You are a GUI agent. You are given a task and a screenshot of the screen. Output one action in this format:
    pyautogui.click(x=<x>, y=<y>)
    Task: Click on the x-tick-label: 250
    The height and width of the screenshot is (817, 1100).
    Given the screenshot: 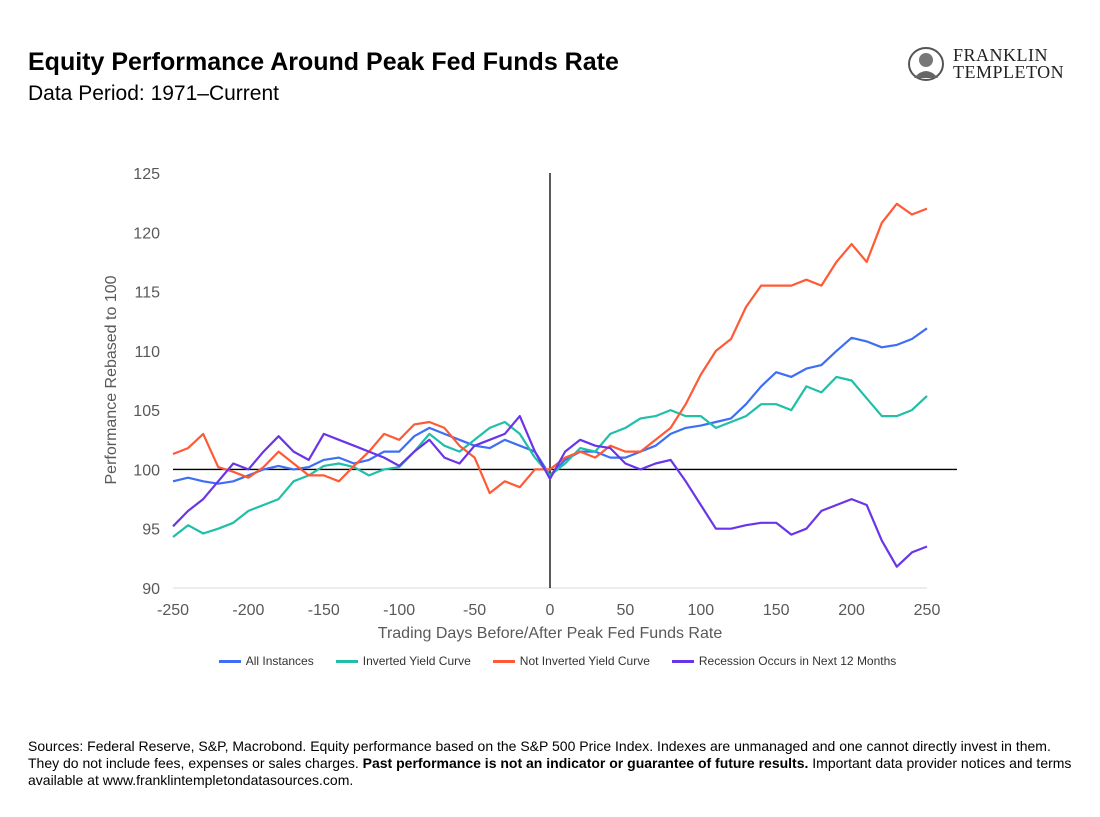 What is the action you would take?
    pyautogui.click(x=927, y=610)
    